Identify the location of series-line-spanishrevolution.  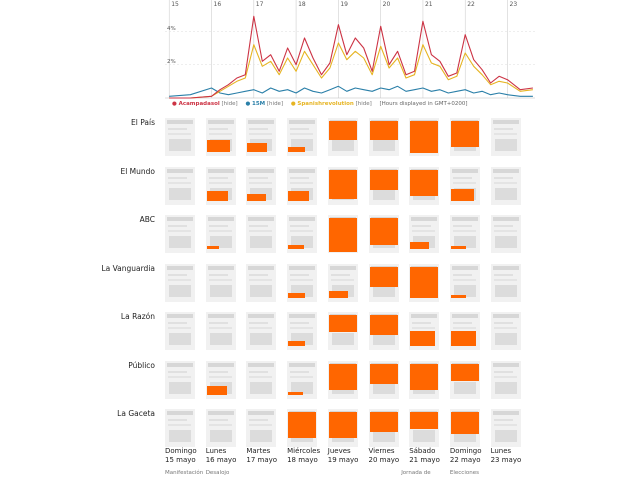
(351, 70).